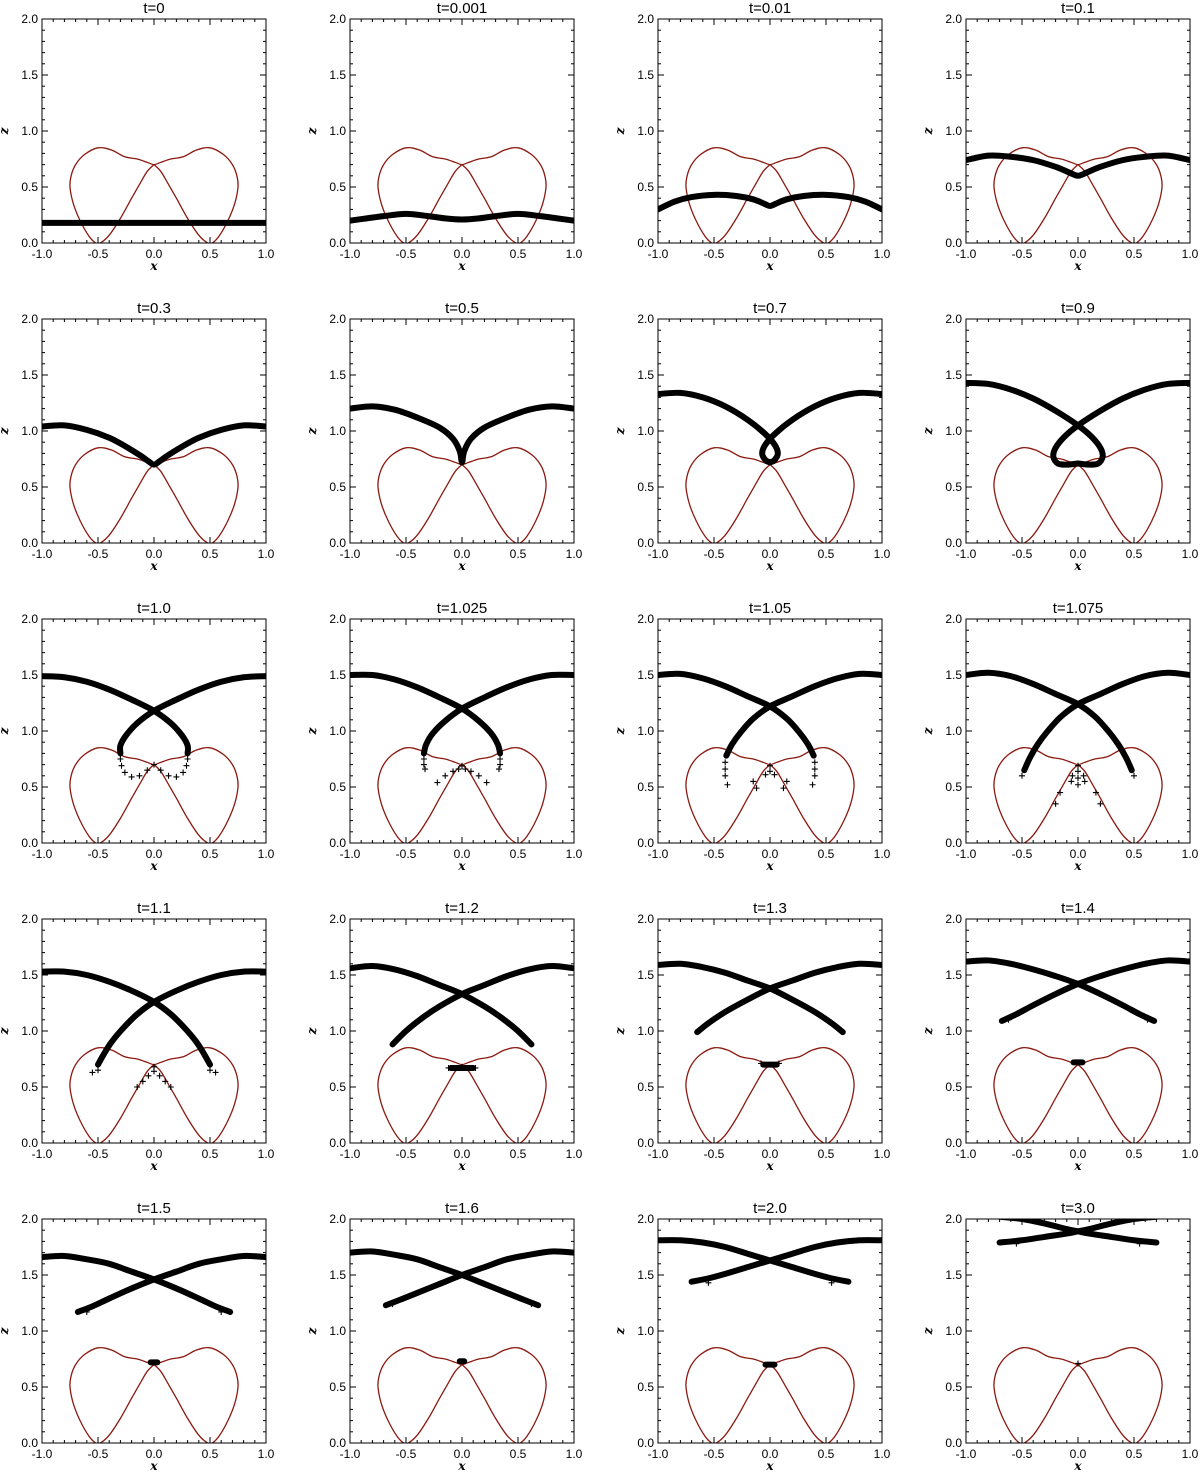 The width and height of the screenshot is (1200, 1484). What do you see at coordinates (752, 136) in the screenshot?
I see `panel-3: t=0.01 -1.0 -0.5 0.0 0.5 1.0 0.0 0.5 1.0 1.5 2.0 x z` at bounding box center [752, 136].